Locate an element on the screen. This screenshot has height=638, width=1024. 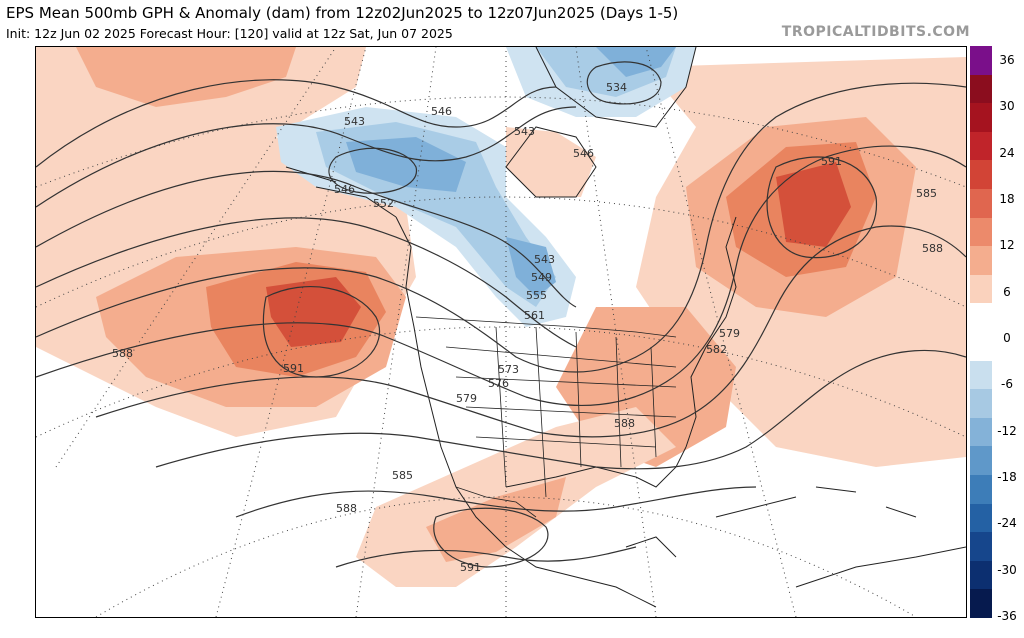
colorbar-tick-label: -30 is located at coordinates (1007, 569).